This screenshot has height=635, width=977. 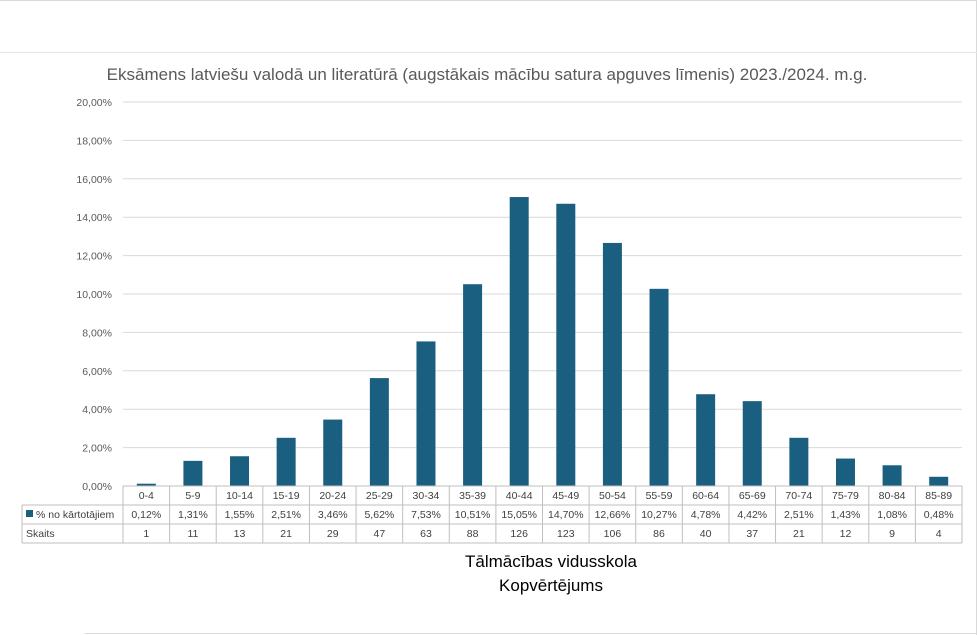 What do you see at coordinates (146, 496) in the screenshot?
I see `x-tick-label: 0-4` at bounding box center [146, 496].